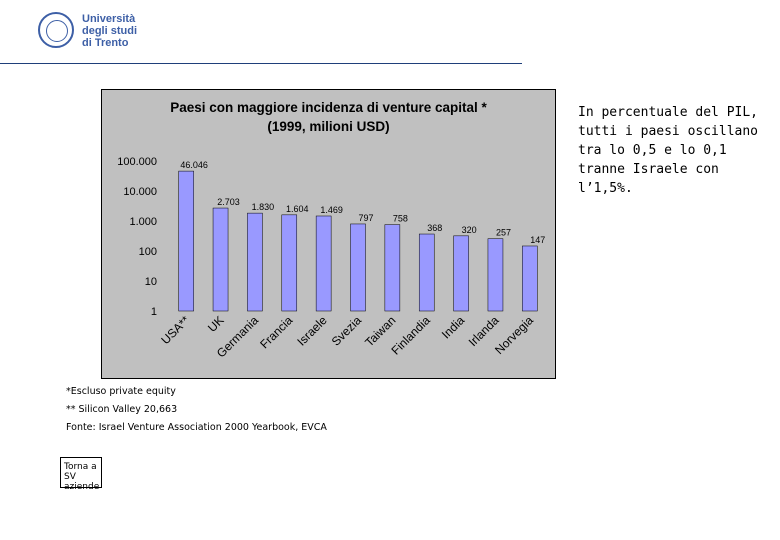  Describe the element at coordinates (140, 192) in the screenshot. I see `y-tick-label: 10.000` at that location.